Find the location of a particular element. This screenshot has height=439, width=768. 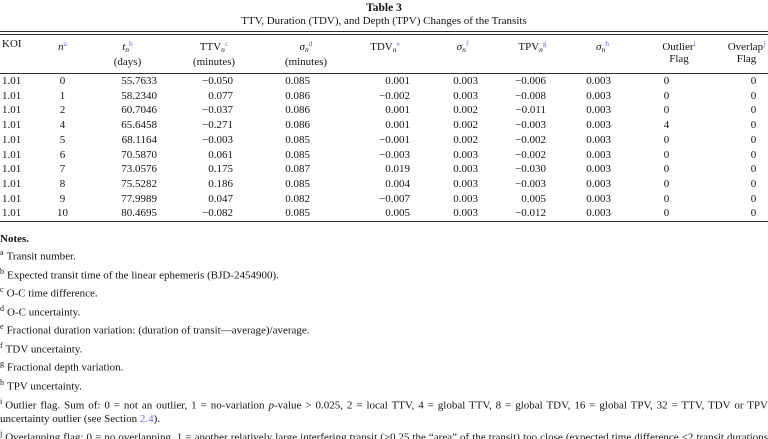

note-text: Fractional depth variation. is located at coordinates (65, 368).